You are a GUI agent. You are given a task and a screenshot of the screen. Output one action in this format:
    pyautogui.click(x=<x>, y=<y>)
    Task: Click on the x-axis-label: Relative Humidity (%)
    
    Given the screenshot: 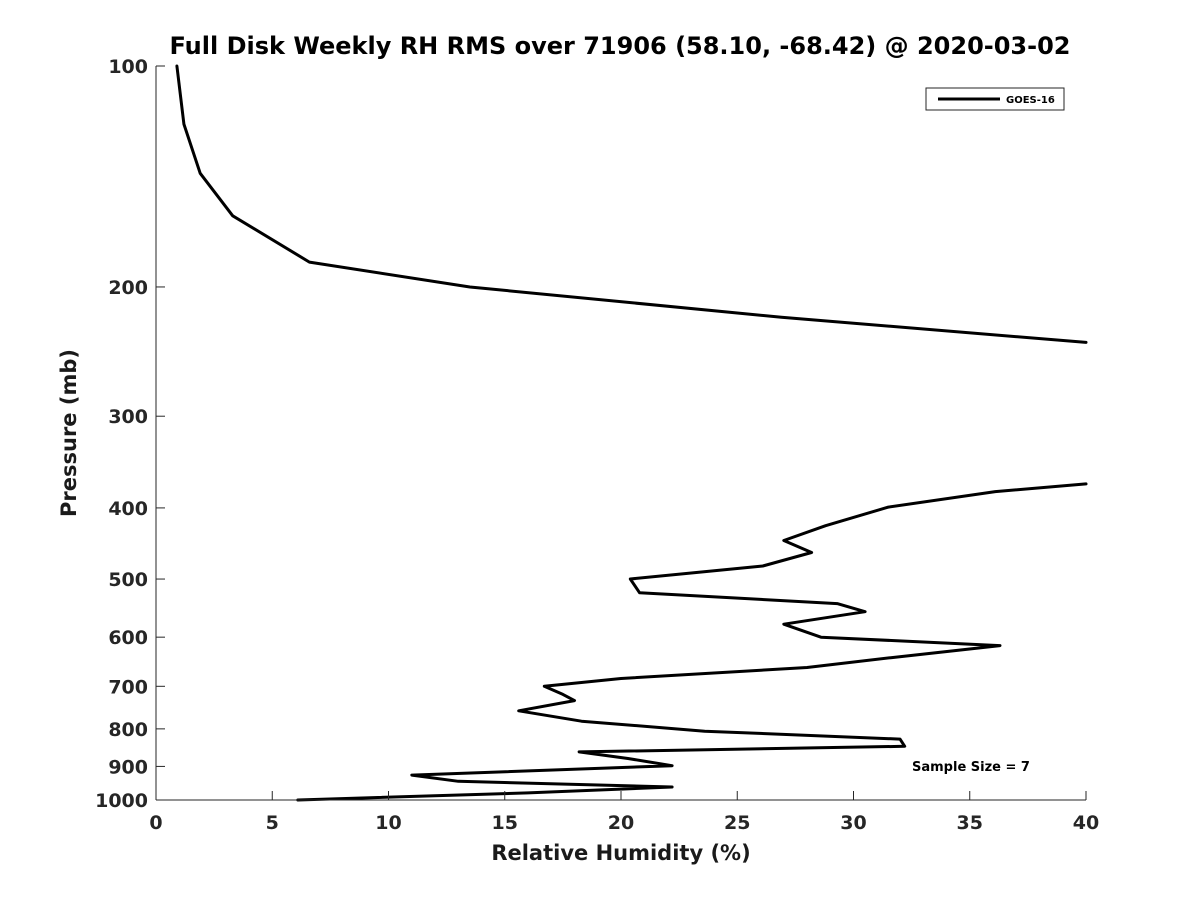 What is the action you would take?
    pyautogui.click(x=620, y=853)
    